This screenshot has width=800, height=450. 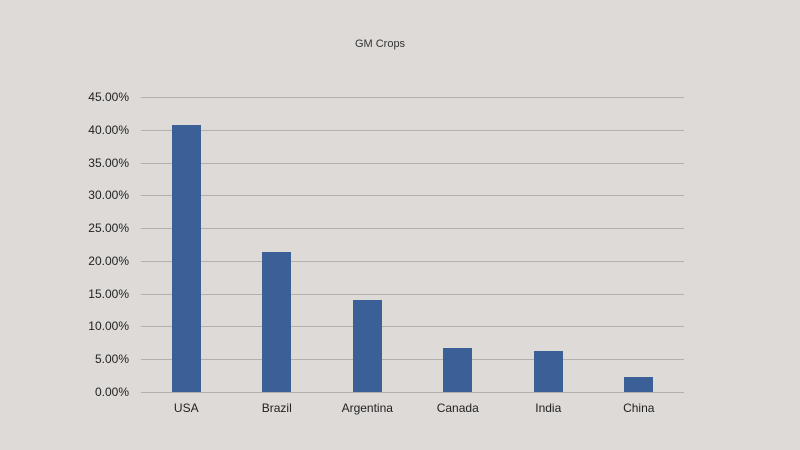 I want to click on bar-india, so click(x=548, y=371).